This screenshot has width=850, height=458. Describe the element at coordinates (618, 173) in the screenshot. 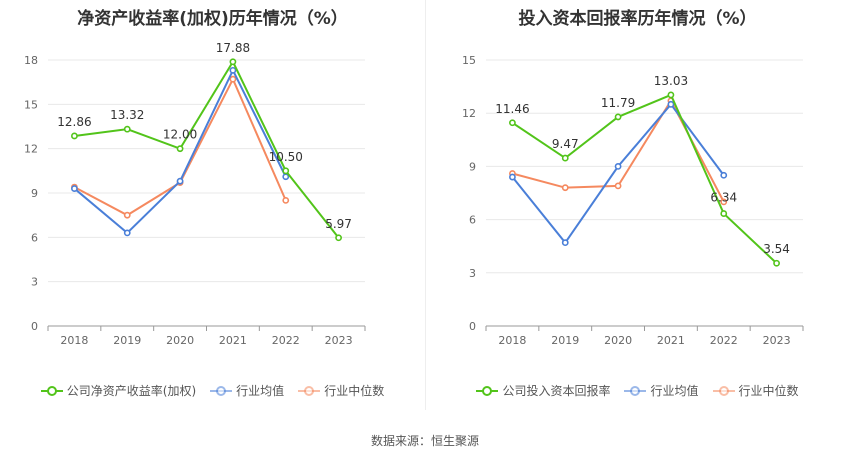

I see `series-line-avg` at that location.